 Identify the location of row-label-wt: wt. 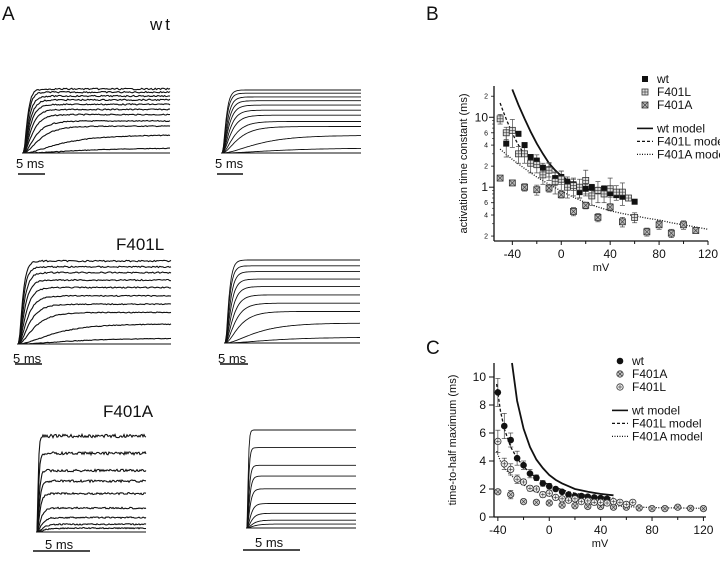
(161, 24).